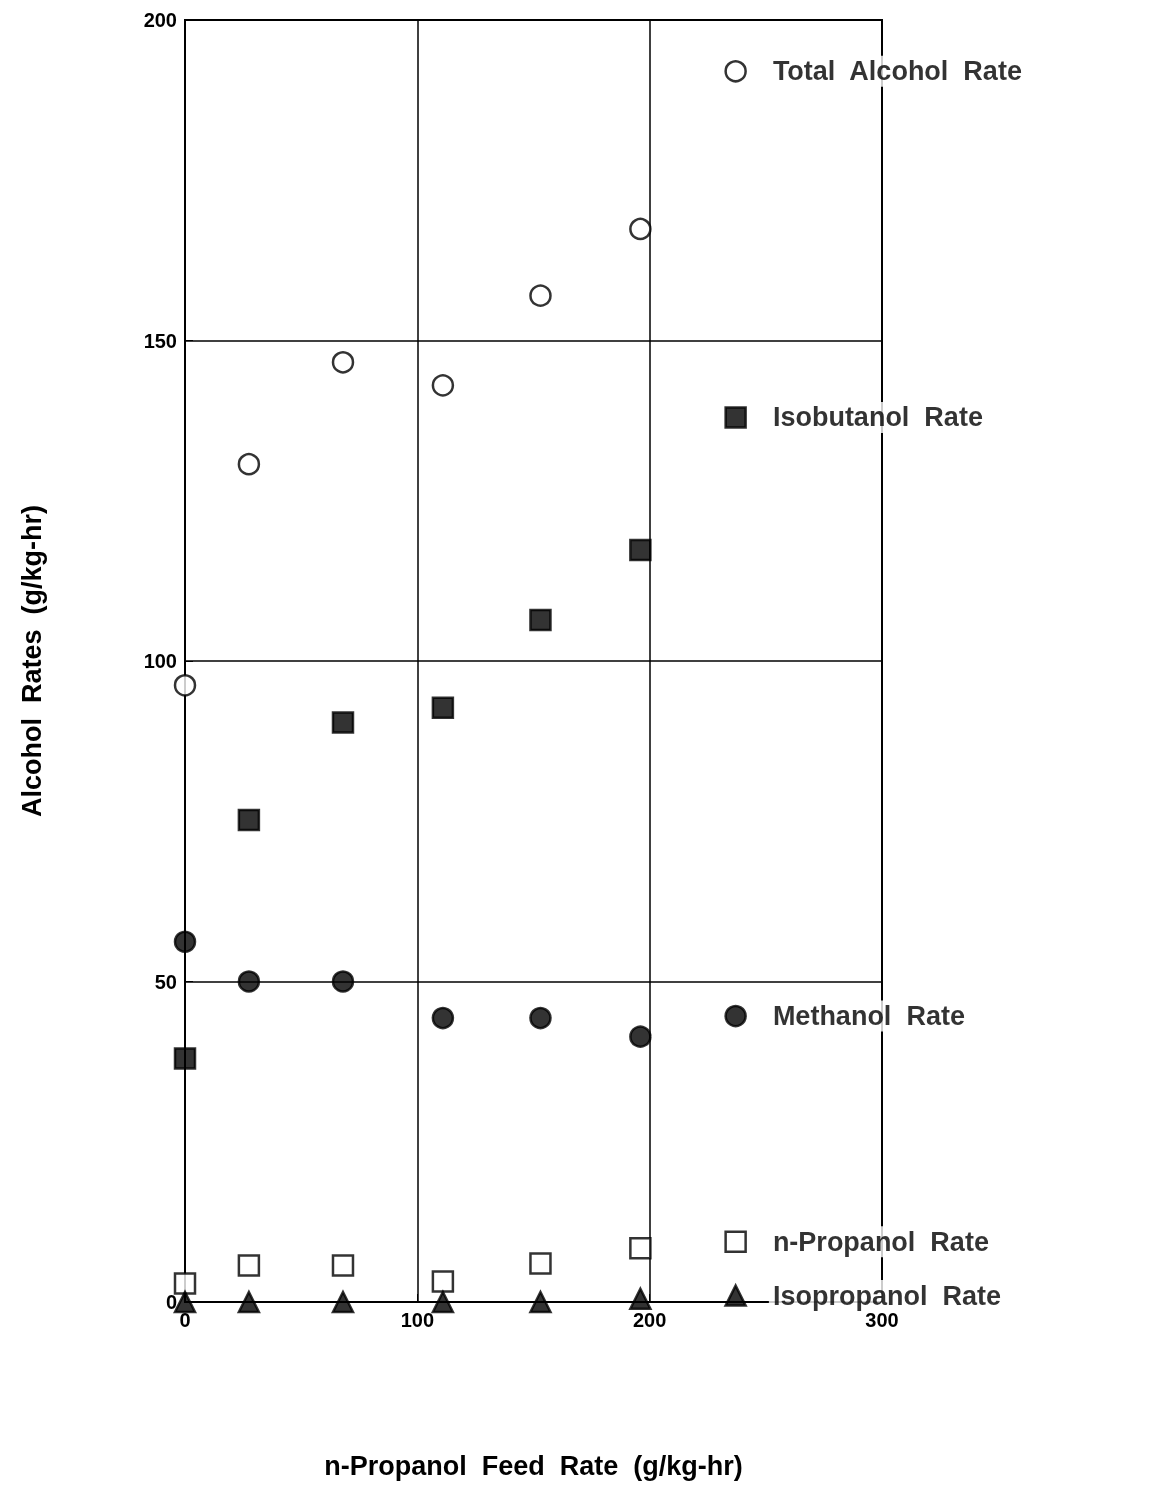  I want to click on series-label: Total Alcohol Rate, so click(897, 71).